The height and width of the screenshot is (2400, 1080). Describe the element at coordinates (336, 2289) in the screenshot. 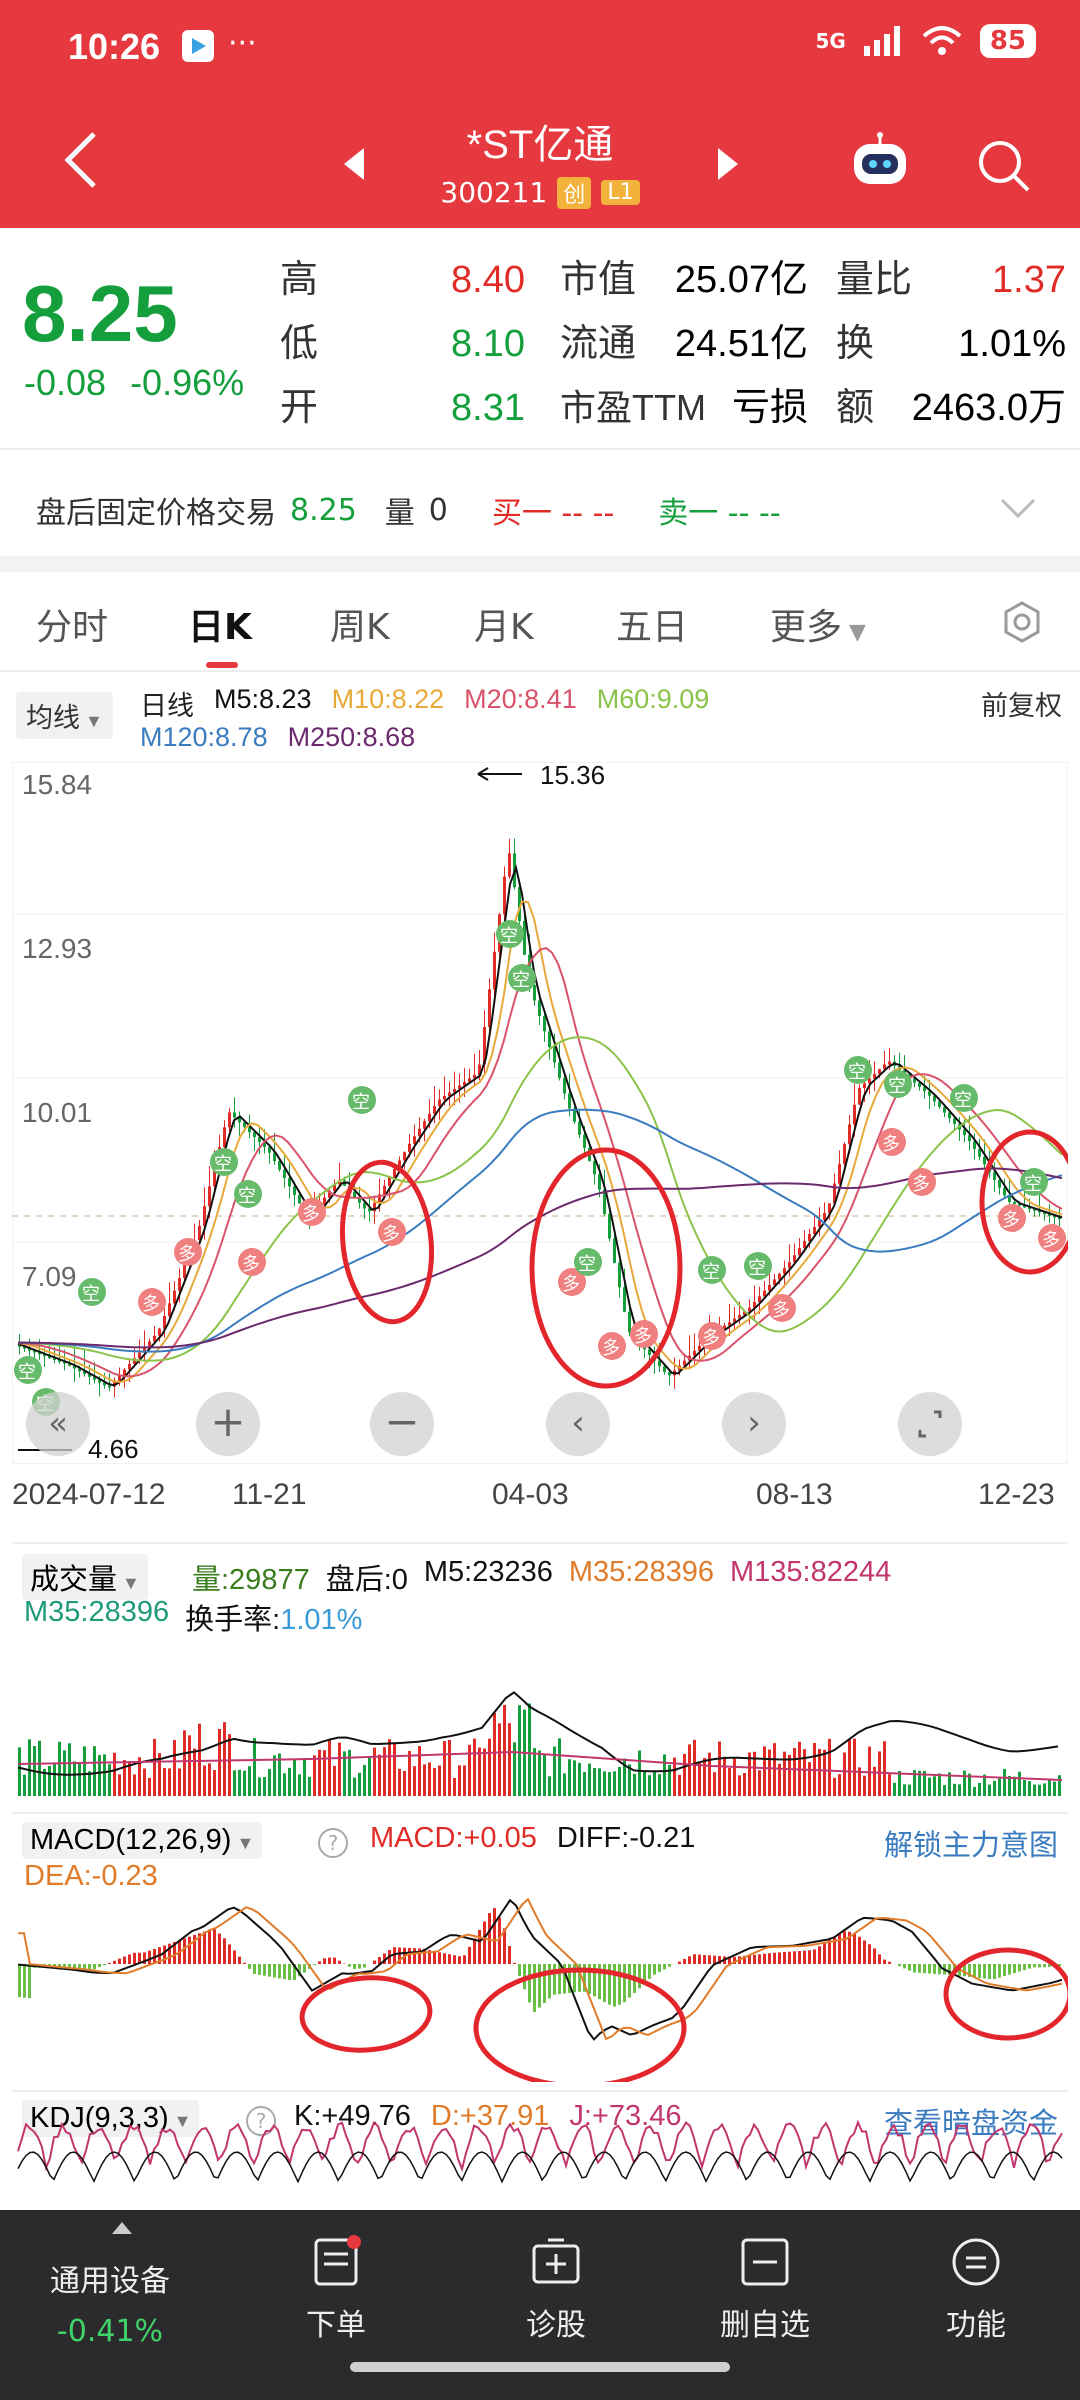

I see `order-button: 下单` at that location.